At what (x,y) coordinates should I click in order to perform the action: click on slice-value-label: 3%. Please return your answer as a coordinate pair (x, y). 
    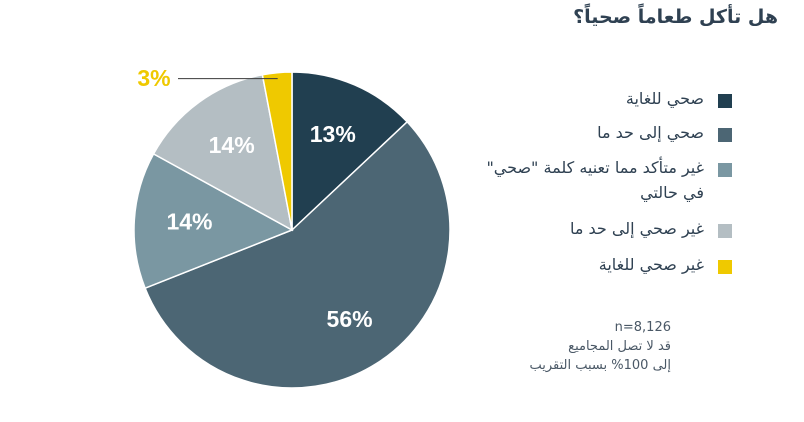
    Looking at the image, I should click on (153, 78).